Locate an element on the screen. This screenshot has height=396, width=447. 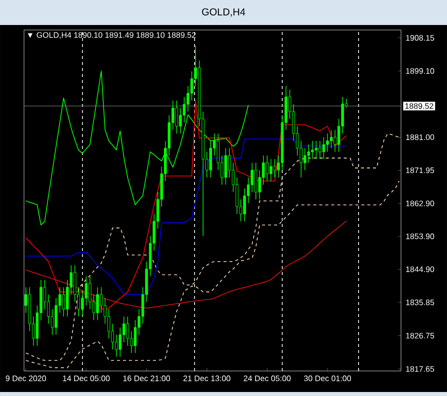
y-tick-label: 1881.00 is located at coordinates (420, 137).